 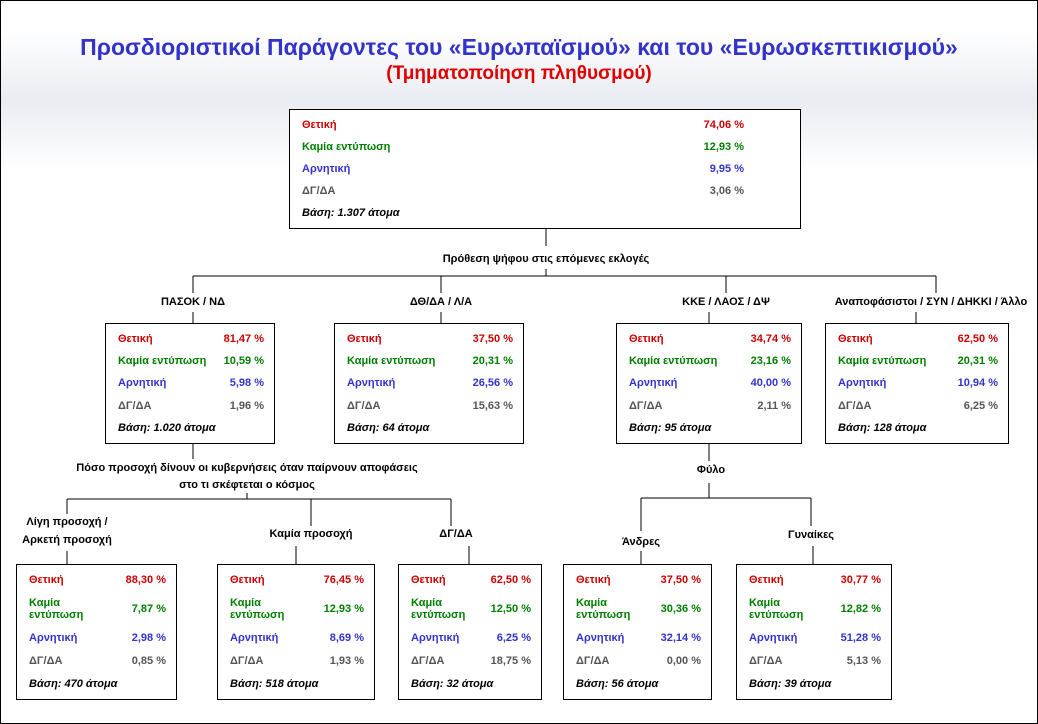 I want to click on result-row: ΔΓ/ΔΑ 1,93 %, so click(x=296, y=661).